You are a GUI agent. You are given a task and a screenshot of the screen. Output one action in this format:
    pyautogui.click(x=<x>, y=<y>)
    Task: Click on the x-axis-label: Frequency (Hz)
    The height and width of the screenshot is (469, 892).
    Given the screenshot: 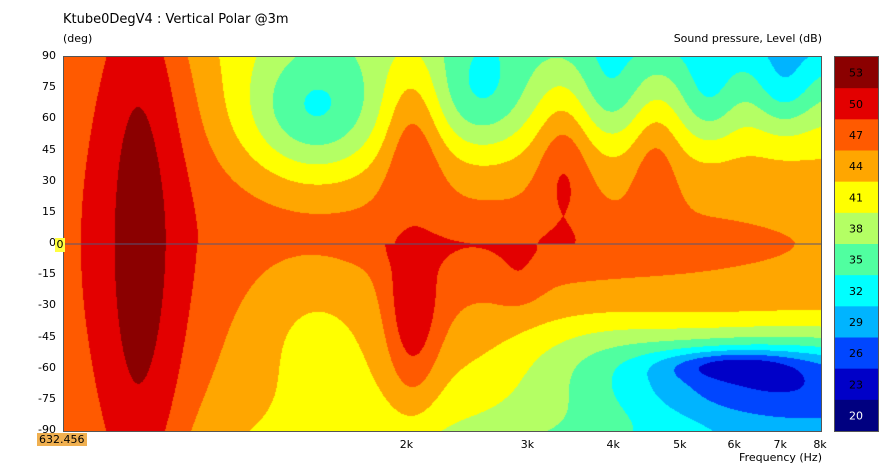 What is the action you would take?
    pyautogui.click(x=780, y=457)
    